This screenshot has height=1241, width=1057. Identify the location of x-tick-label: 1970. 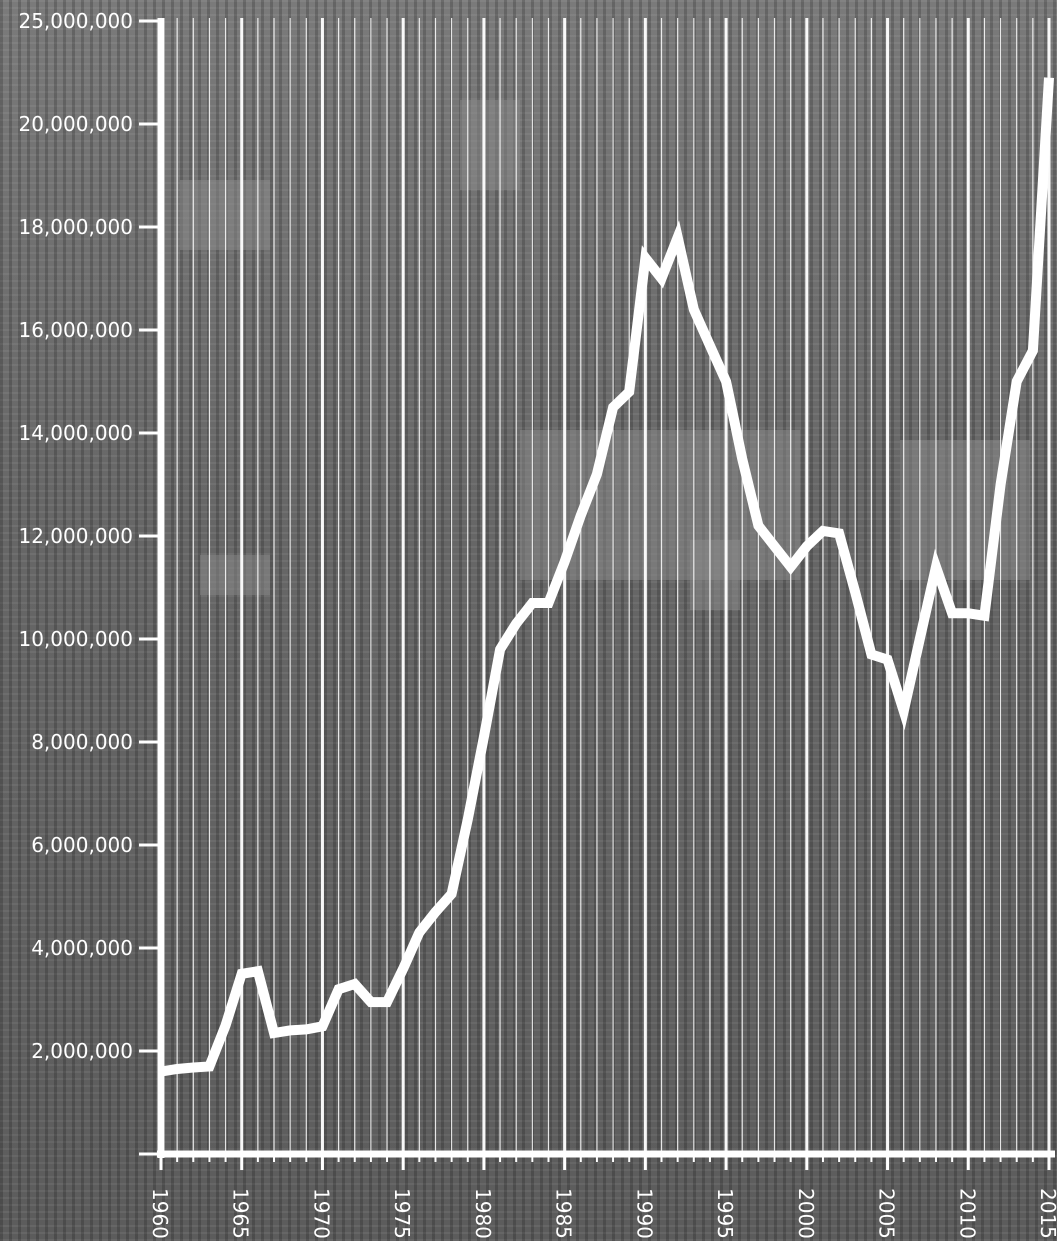
(321, 1213).